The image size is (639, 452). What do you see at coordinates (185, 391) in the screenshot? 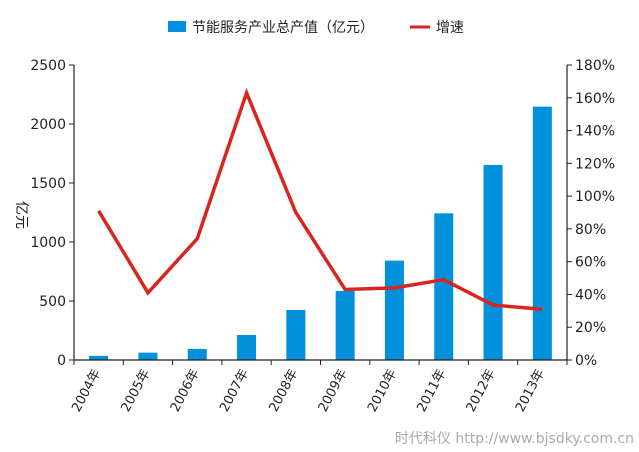
I see `x-tick-label: 2006年` at bounding box center [185, 391].